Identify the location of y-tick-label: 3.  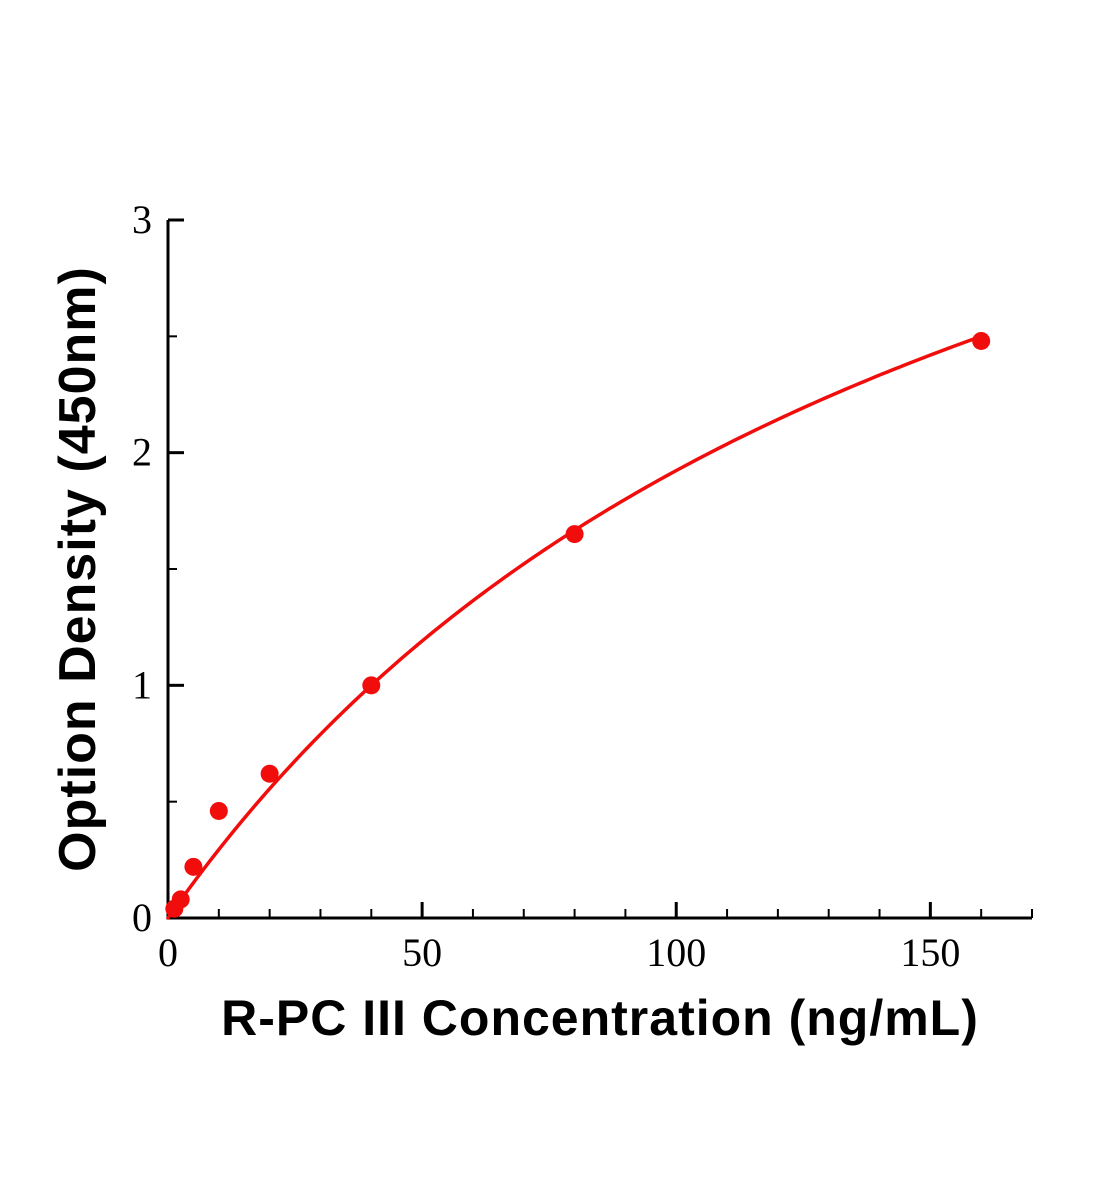
(142, 219).